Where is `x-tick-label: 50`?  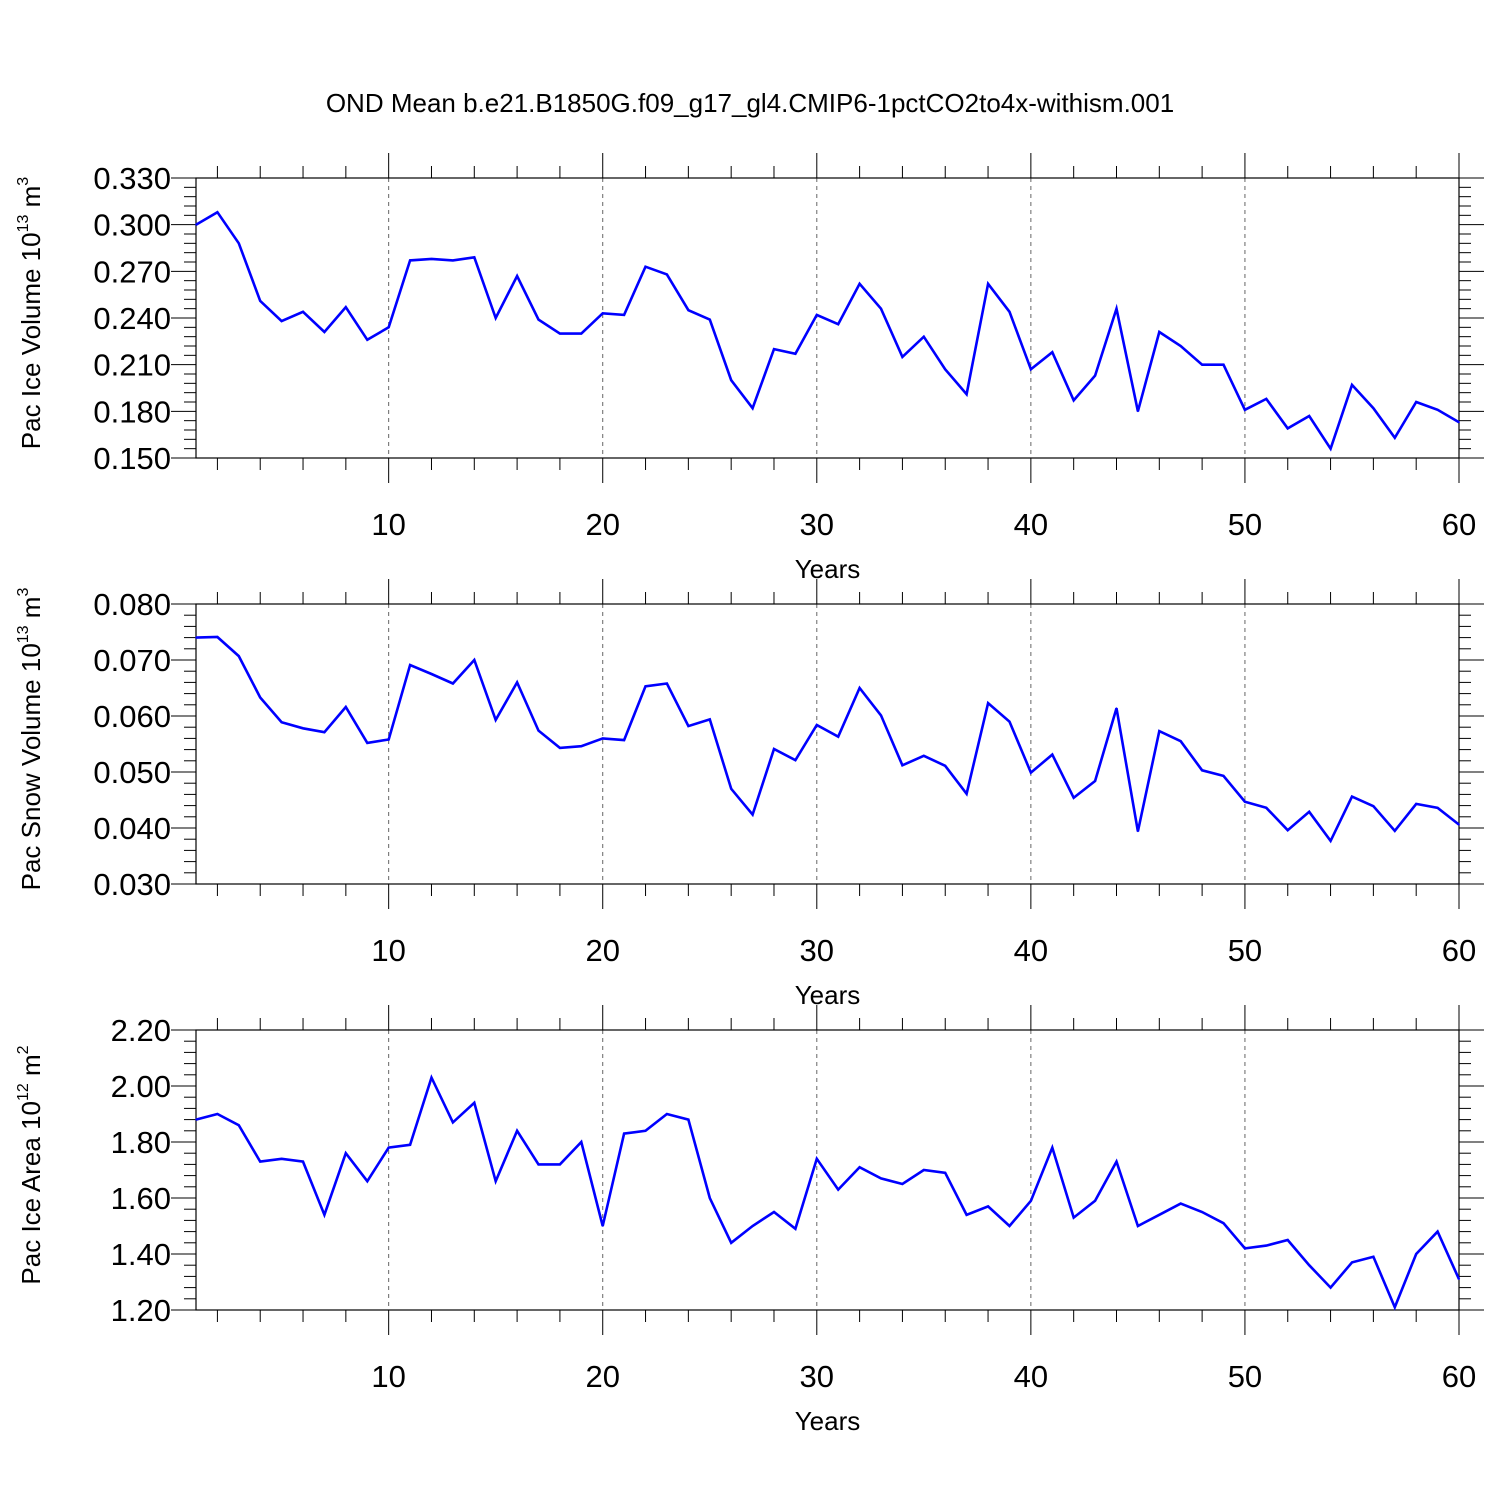 x-tick-label: 50 is located at coordinates (1245, 524).